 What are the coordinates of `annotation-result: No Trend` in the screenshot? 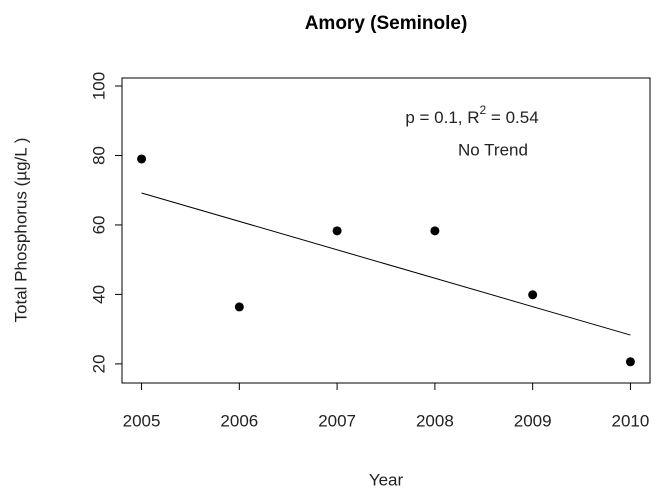 It's located at (493, 149).